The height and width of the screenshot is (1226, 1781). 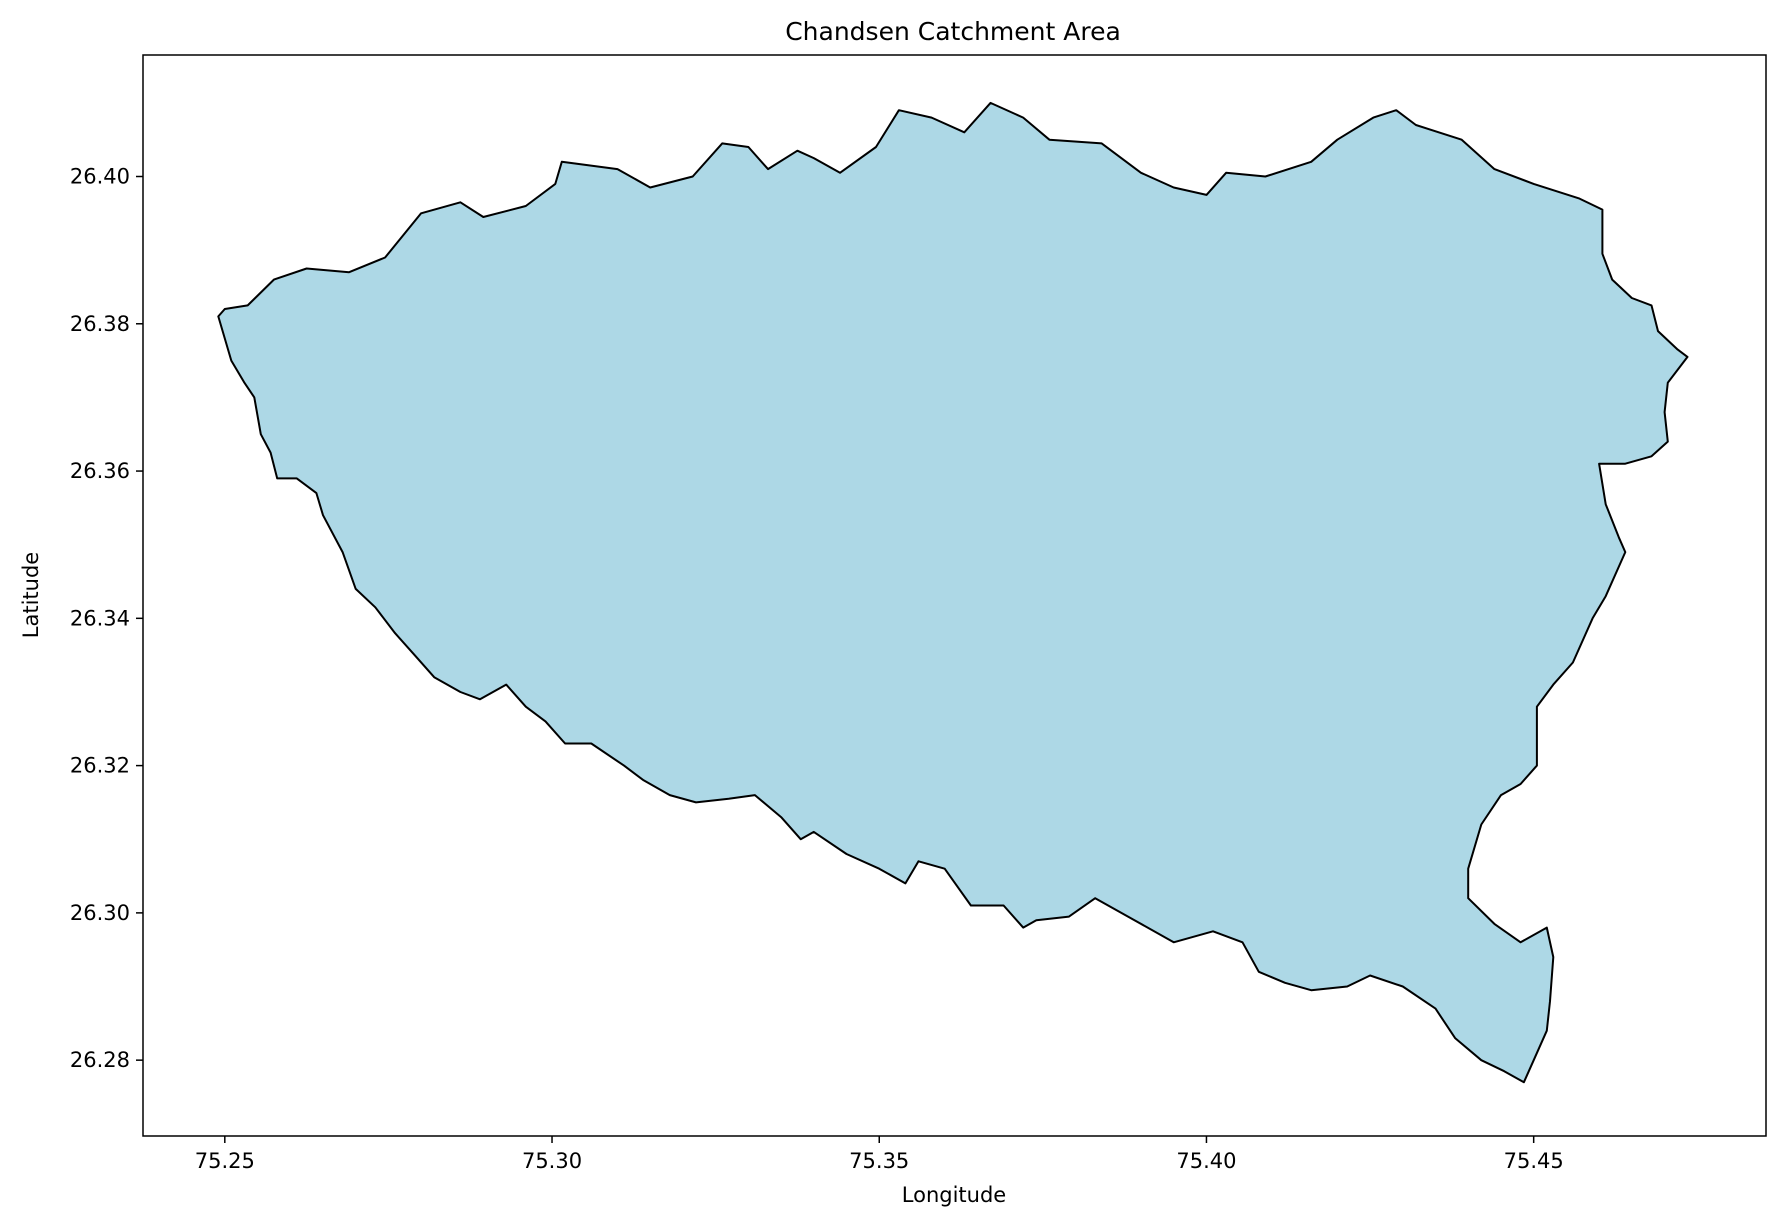 I want to click on y-tick-label: 26.28, so click(x=100, y=1060).